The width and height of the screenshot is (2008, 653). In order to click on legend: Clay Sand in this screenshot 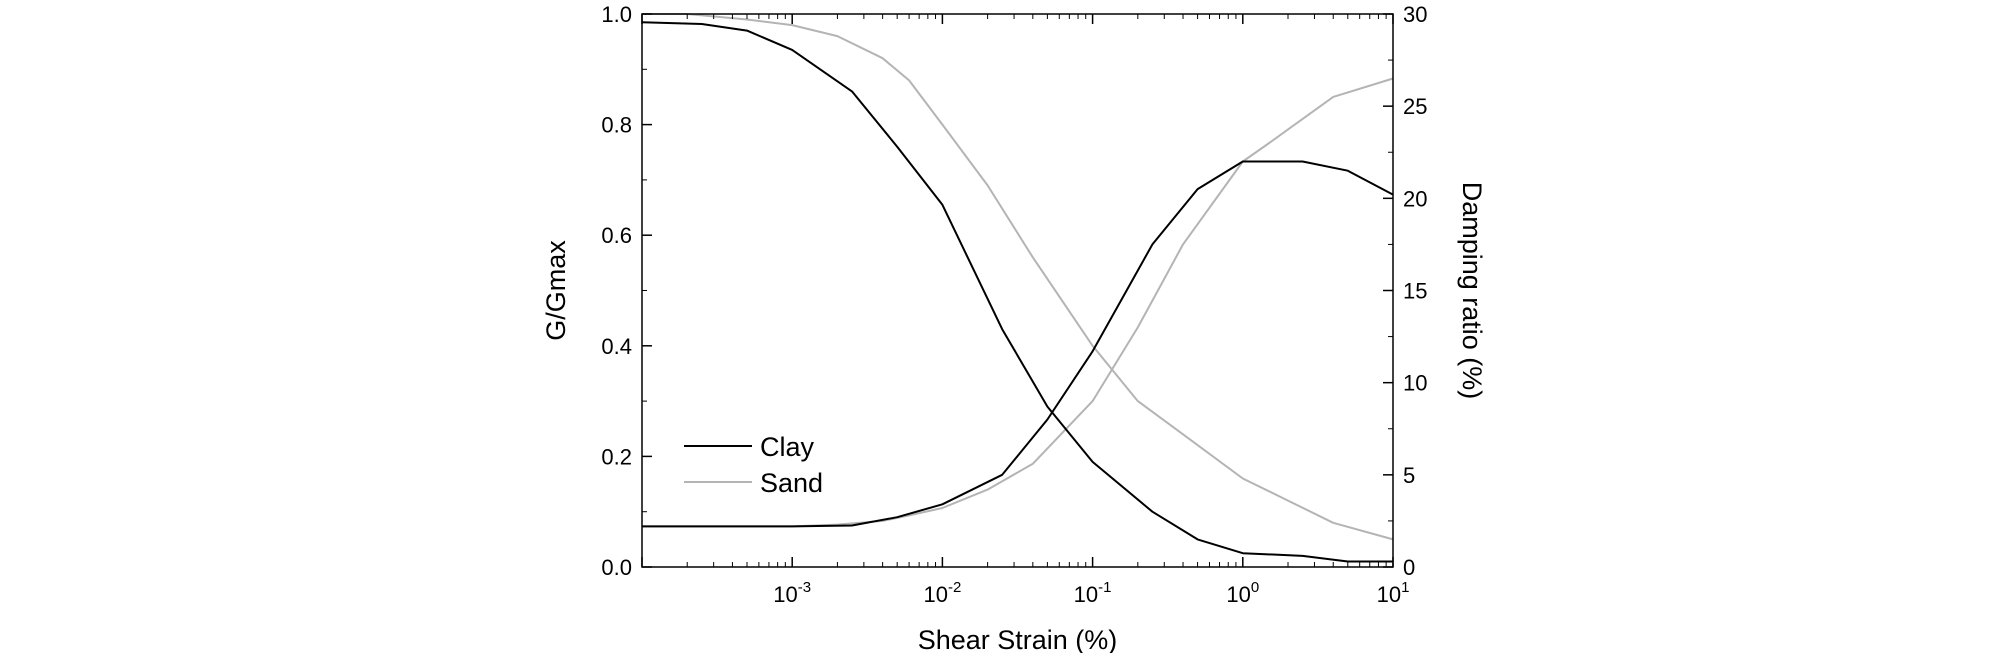, I will do `click(753, 465)`.